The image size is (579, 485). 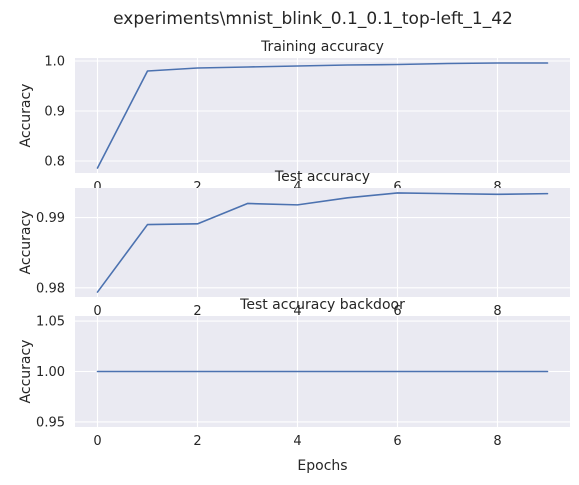 What do you see at coordinates (50, 372) in the screenshot?
I see `y-tick-label: 1.00` at bounding box center [50, 372].